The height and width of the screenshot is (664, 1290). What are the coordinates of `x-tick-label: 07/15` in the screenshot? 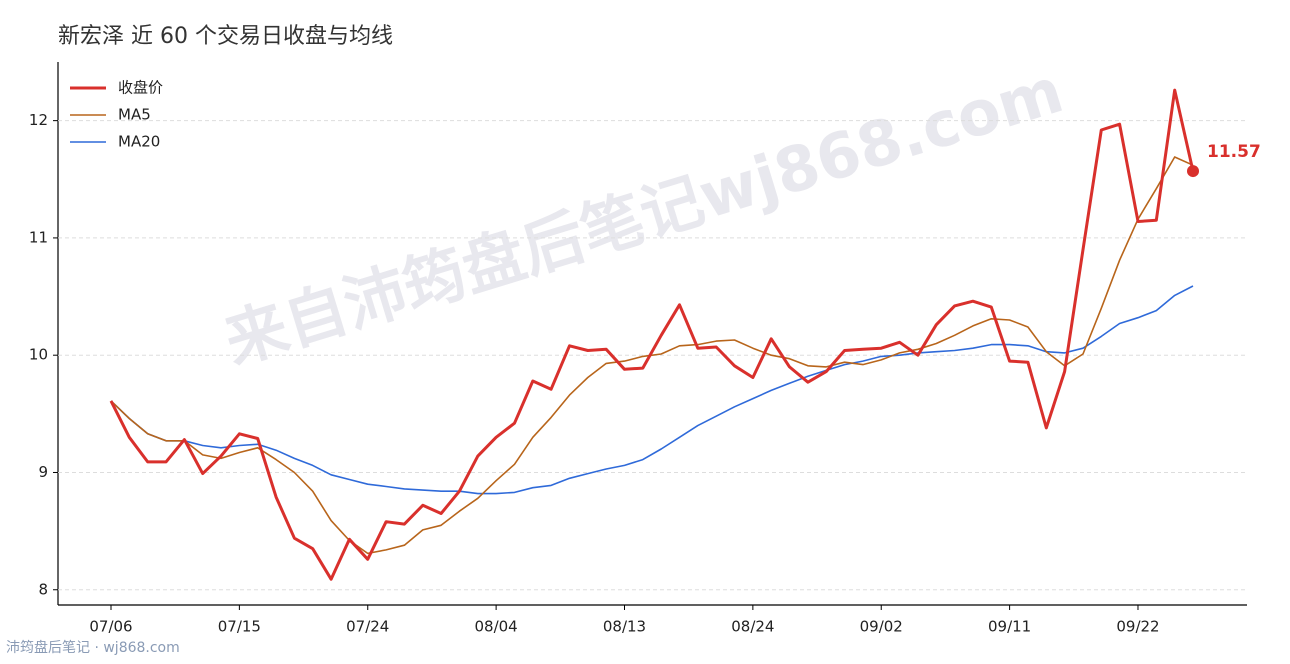 It's located at (239, 627).